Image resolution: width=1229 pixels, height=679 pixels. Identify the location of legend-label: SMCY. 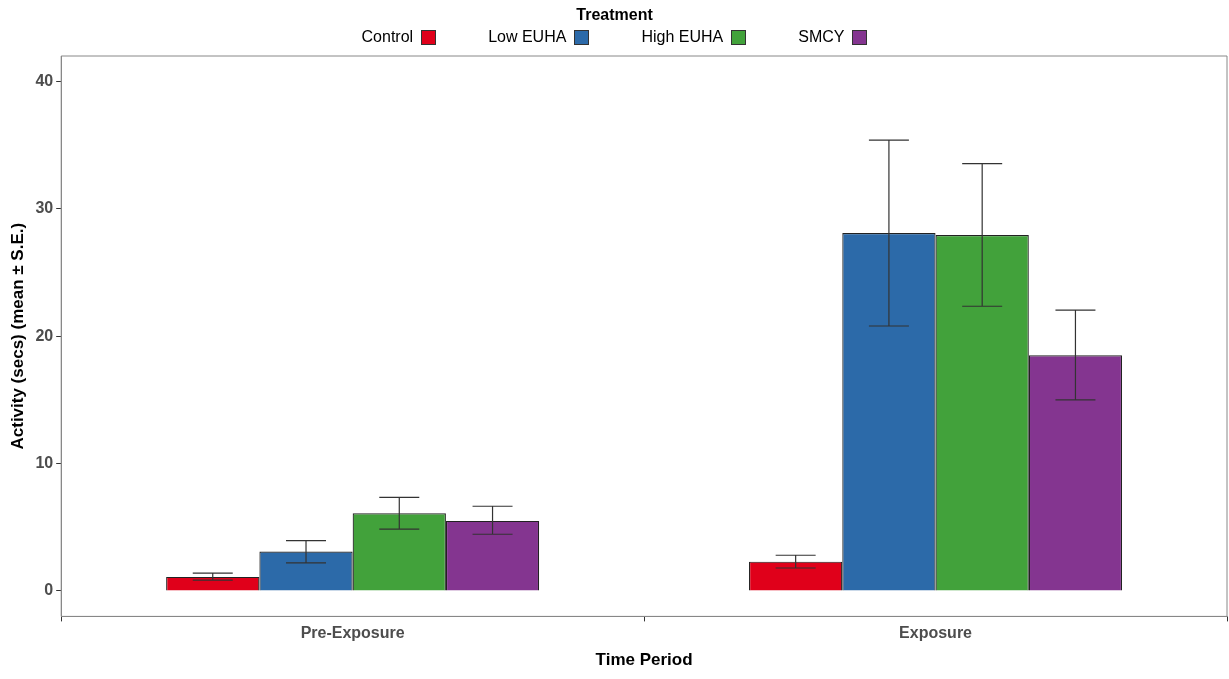
(821, 37).